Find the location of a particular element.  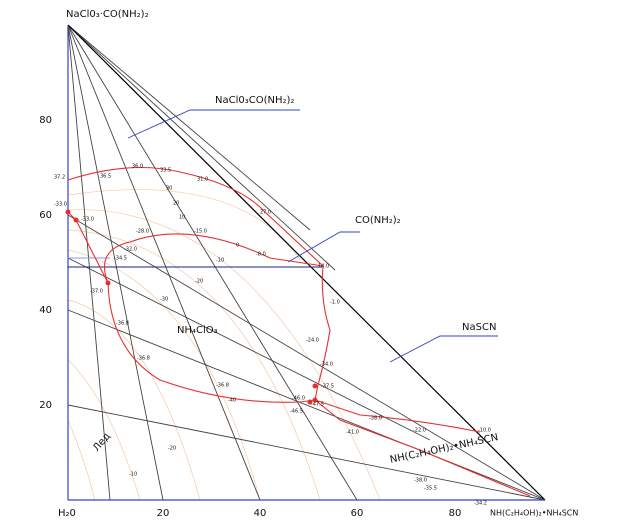

point-label: -32.0 is located at coordinates (130, 250).